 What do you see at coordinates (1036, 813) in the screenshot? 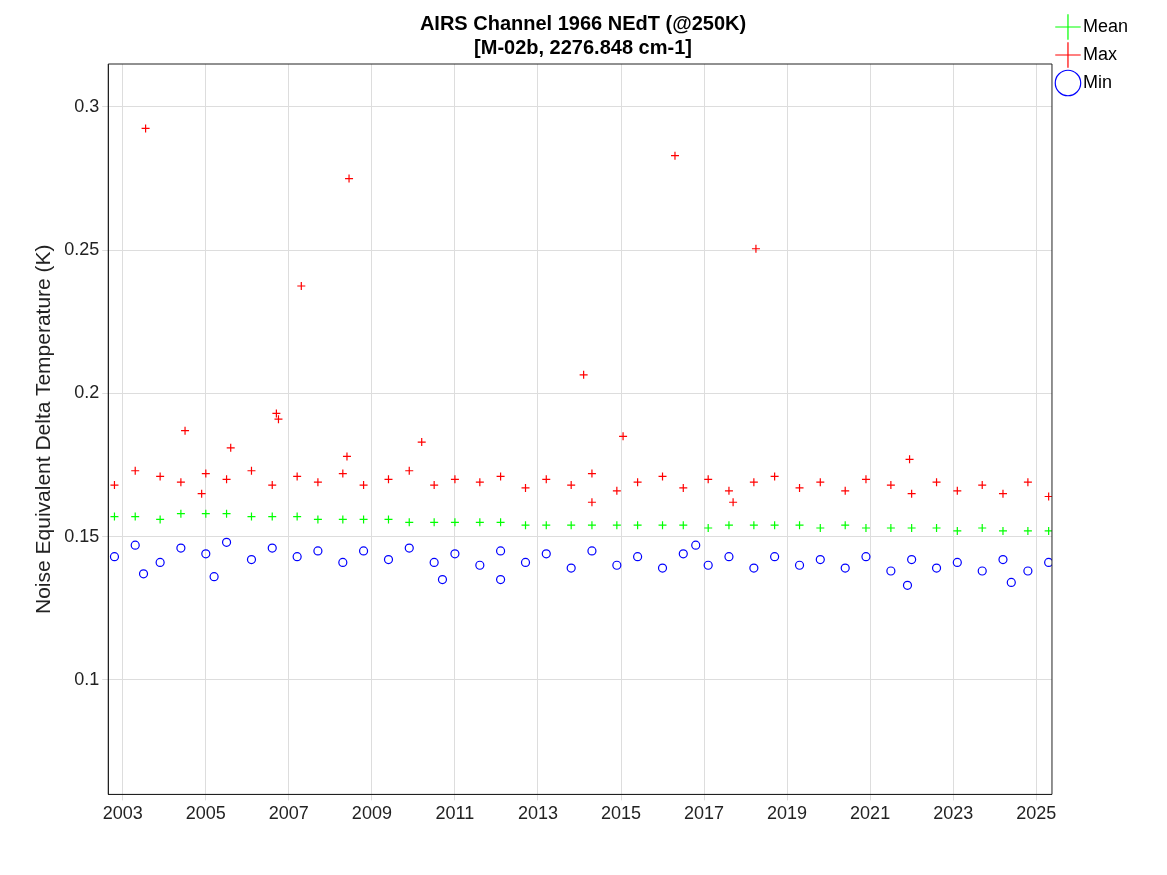
I see `x-tick-label: 2025` at bounding box center [1036, 813].